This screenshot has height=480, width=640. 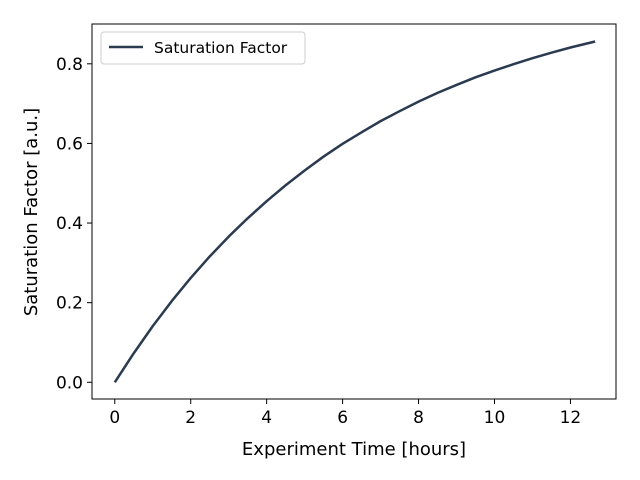 I want to click on x-tick-label: 12, so click(x=571, y=418).